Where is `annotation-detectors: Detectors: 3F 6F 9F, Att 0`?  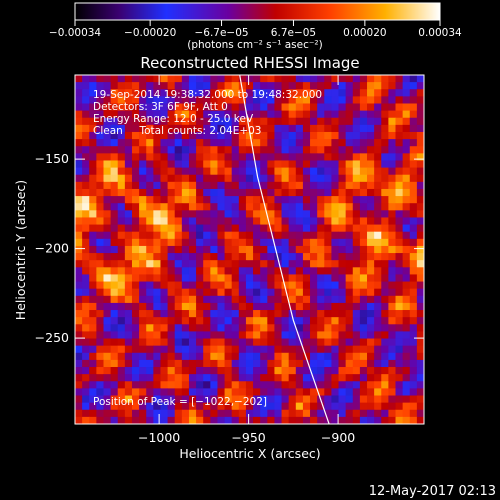 annotation-detectors: Detectors: 3F 6F 9F, Att 0 is located at coordinates (160, 107).